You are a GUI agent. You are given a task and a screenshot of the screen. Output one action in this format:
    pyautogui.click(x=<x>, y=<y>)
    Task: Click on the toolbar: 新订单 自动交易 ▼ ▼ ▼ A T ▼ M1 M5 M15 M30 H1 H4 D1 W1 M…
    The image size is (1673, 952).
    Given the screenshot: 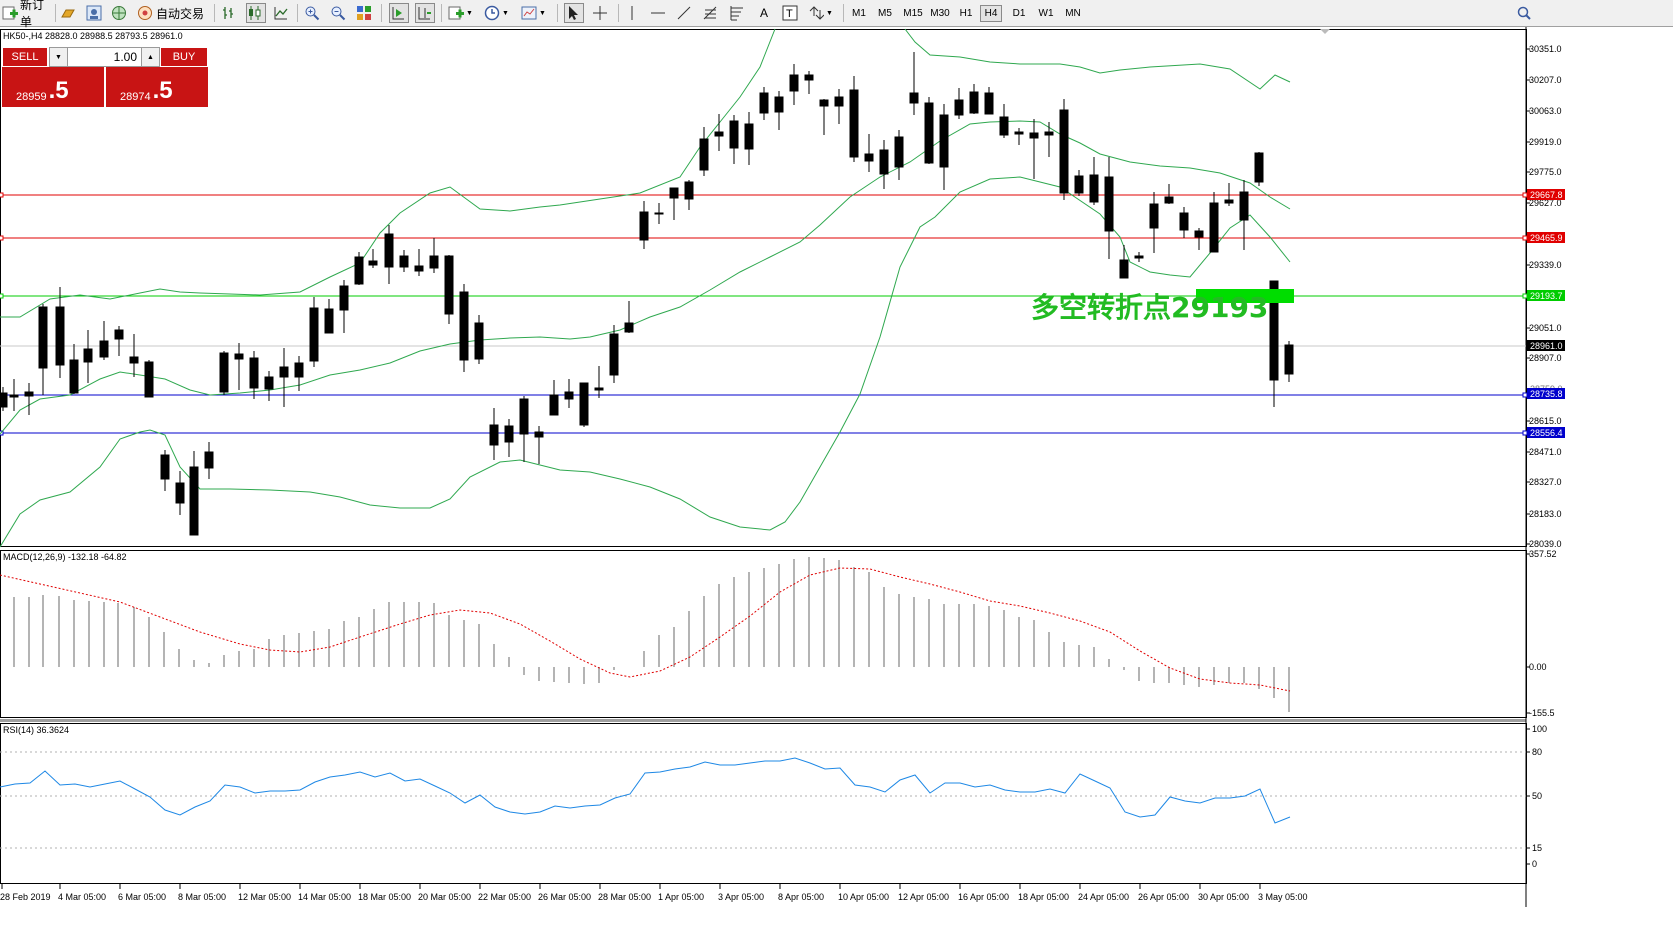 What is the action you would take?
    pyautogui.click(x=836, y=14)
    